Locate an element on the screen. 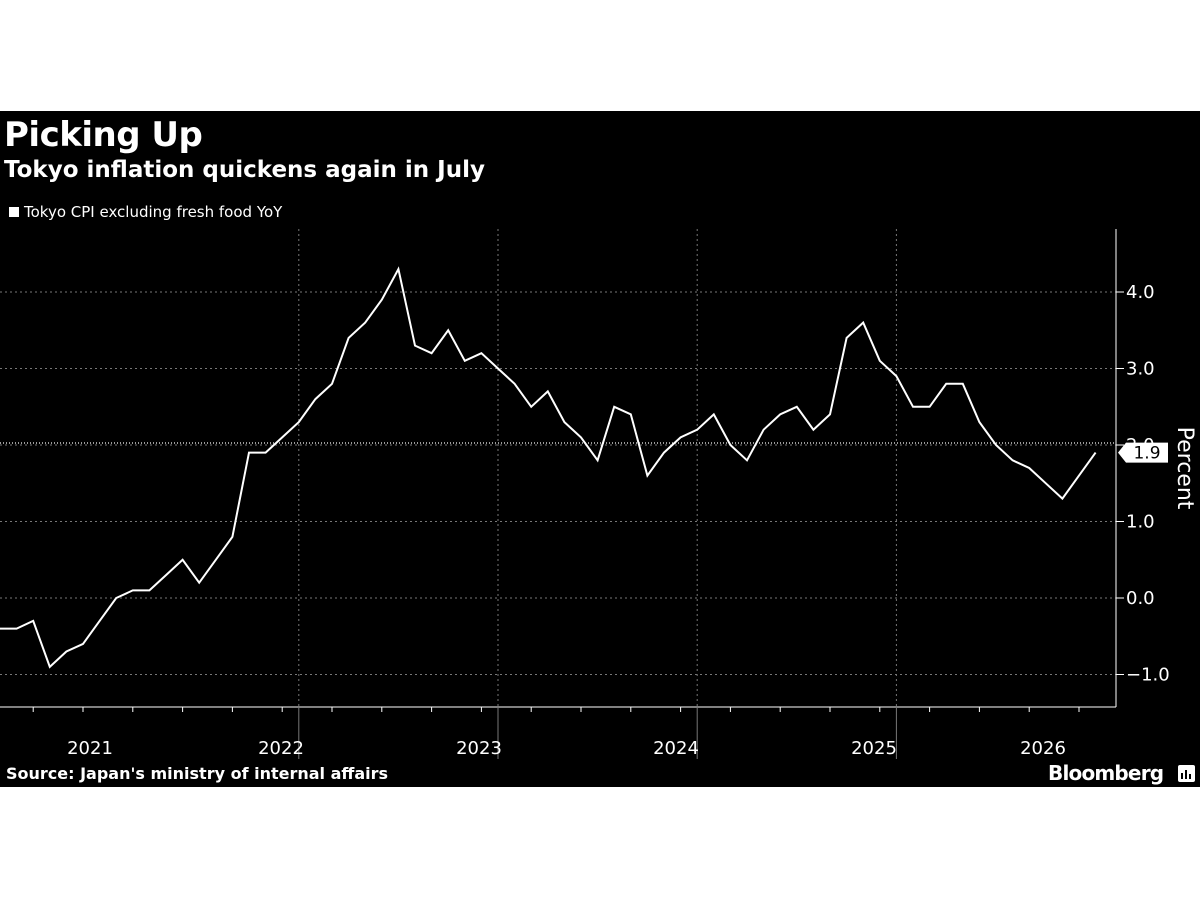 The height and width of the screenshot is (900, 1200). x-tick-label: 2026 is located at coordinates (1043, 748).